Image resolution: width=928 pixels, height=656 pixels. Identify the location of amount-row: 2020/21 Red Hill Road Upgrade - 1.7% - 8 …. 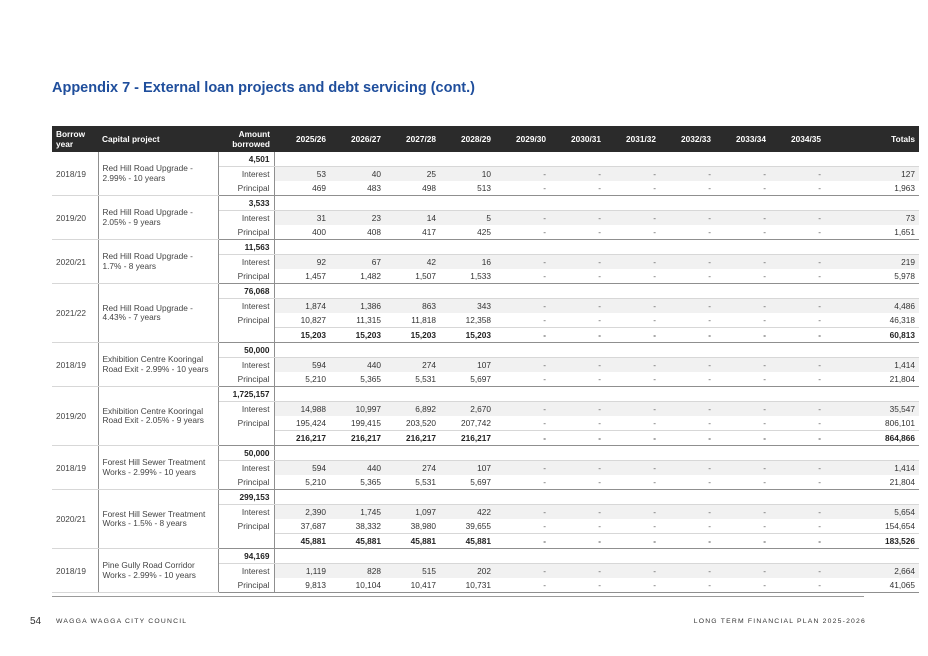
(485, 261).